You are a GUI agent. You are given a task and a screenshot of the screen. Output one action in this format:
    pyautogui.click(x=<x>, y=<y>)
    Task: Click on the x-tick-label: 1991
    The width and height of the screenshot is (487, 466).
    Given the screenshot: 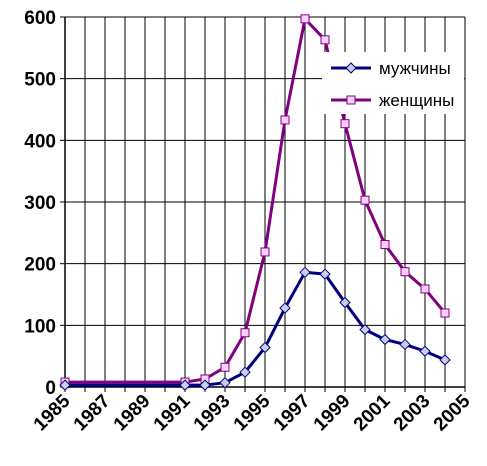 What is the action you would take?
    pyautogui.click(x=172, y=412)
    